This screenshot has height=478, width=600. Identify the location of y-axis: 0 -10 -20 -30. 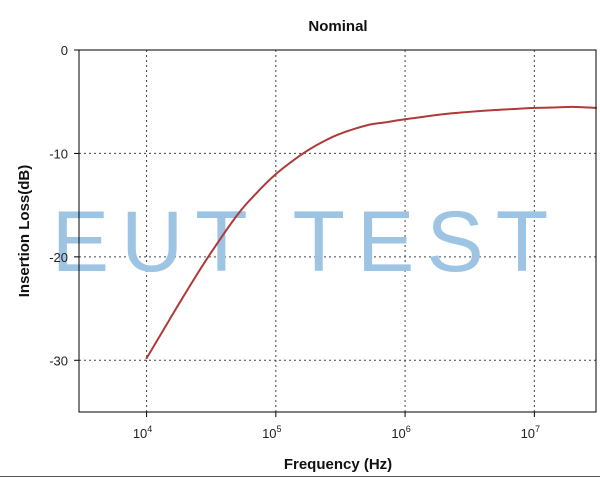
(64, 205).